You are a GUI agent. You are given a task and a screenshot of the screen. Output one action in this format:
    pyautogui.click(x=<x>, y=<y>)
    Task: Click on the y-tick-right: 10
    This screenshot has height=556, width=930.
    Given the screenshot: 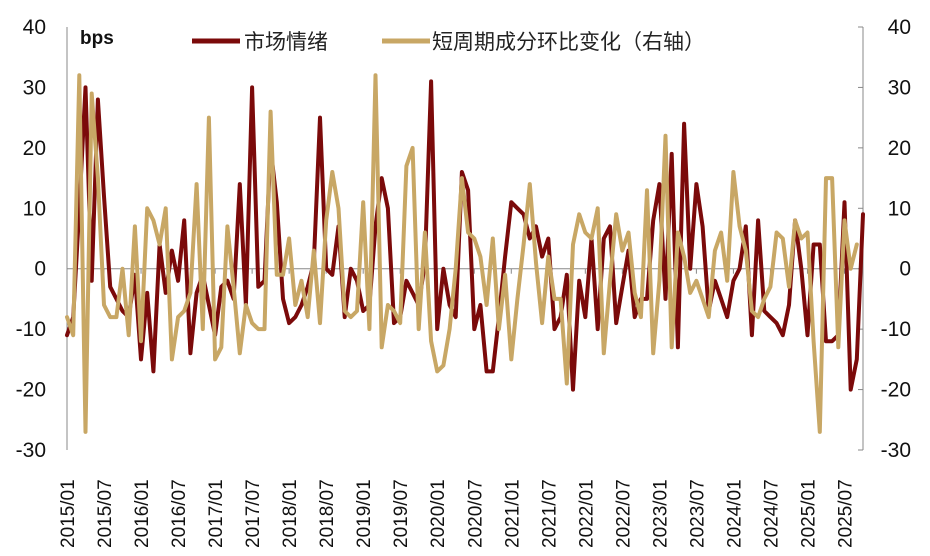 What is the action you would take?
    pyautogui.click(x=899, y=208)
    